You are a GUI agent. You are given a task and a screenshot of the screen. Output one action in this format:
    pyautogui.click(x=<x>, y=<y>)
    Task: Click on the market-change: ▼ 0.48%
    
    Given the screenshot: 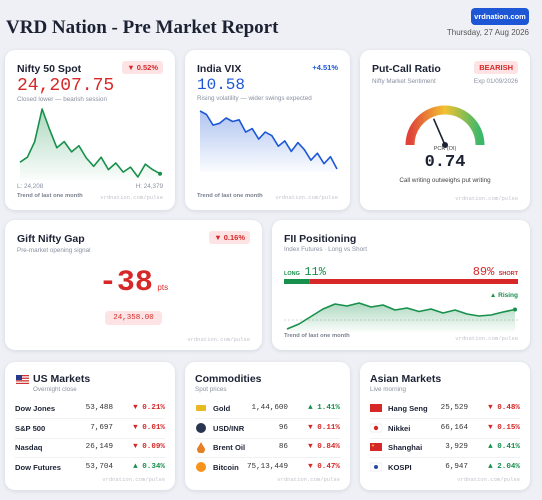 What is the action you would take?
    pyautogui.click(x=504, y=408)
    